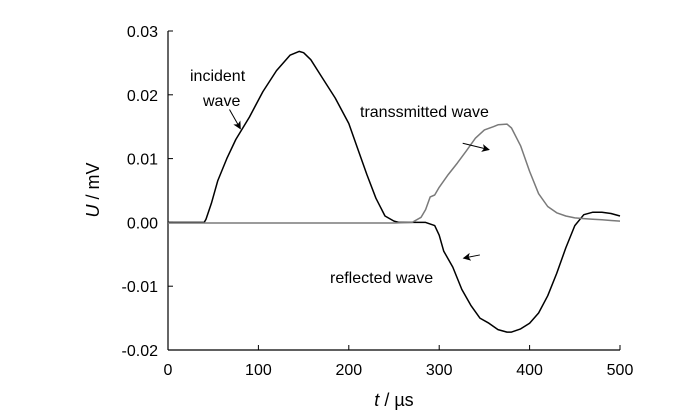 This screenshot has height=415, width=700. I want to click on y-axis-unit: / mV, so click(93, 183).